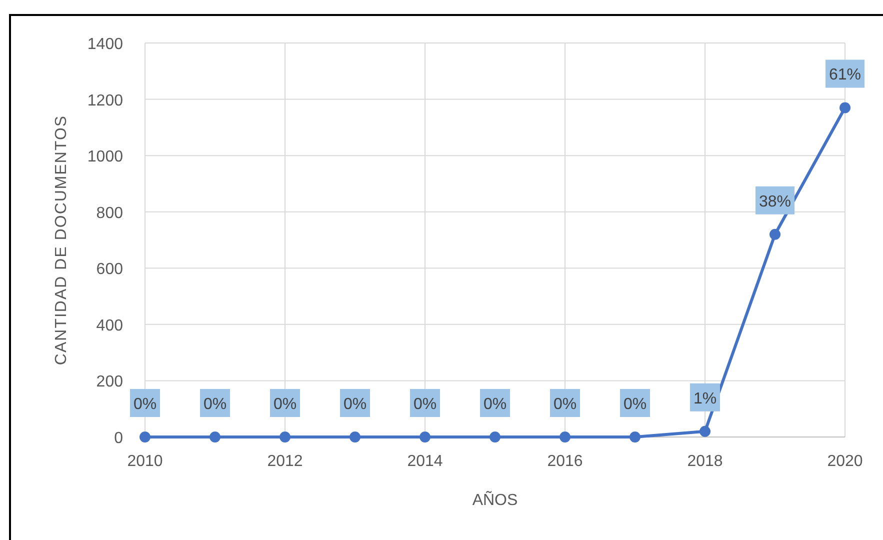  I want to click on x-tick-label: 2012, so click(285, 461).